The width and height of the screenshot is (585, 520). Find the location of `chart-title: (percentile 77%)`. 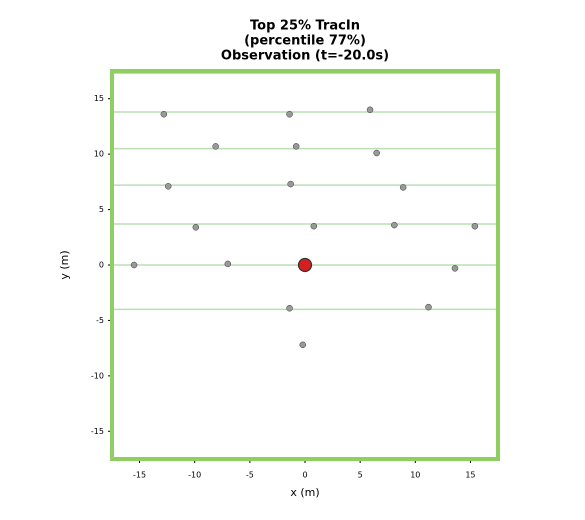

chart-title: (percentile 77%) is located at coordinates (305, 41).